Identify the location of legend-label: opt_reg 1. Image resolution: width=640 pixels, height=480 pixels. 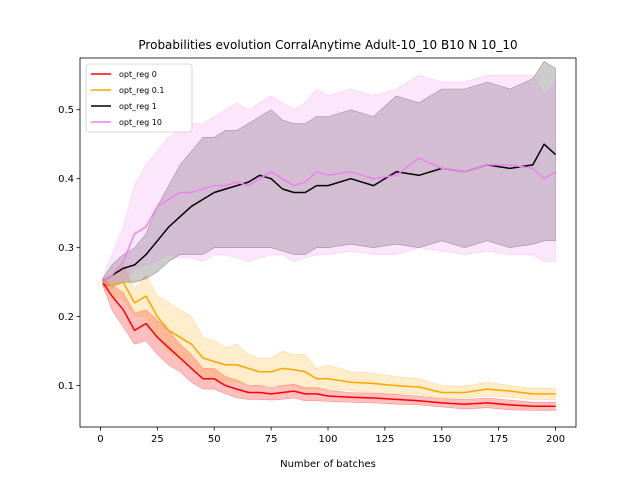
(138, 106).